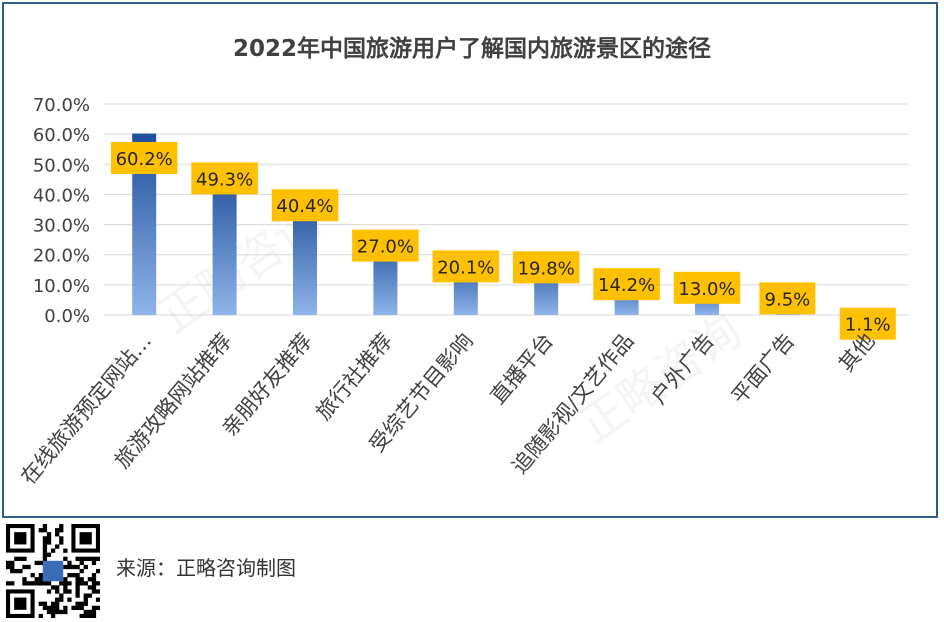 The image size is (944, 622). I want to click on data-label: 1.1%, so click(868, 325).